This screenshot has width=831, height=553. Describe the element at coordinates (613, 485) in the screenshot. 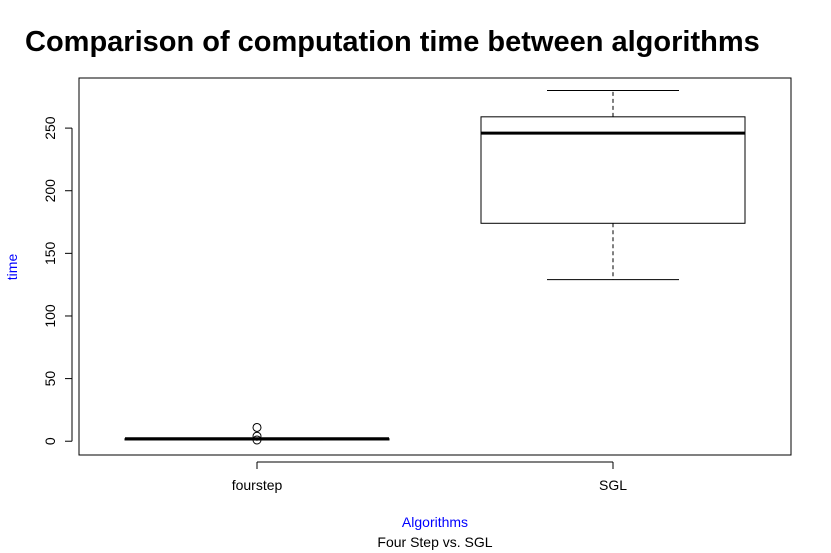

I see `x-tick-label: SGL` at that location.